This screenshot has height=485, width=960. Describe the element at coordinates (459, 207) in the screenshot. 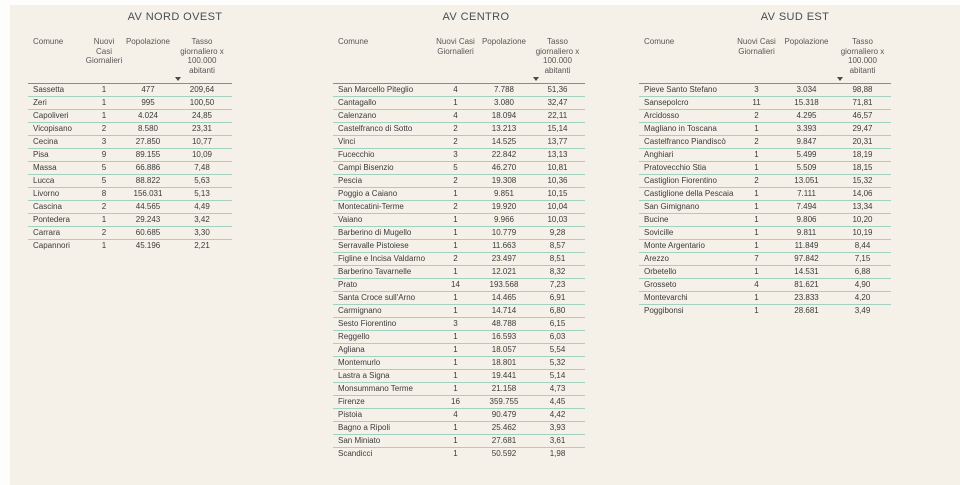

I see `table-row: Montecatini-Terme 2 19.920 10,04` at that location.